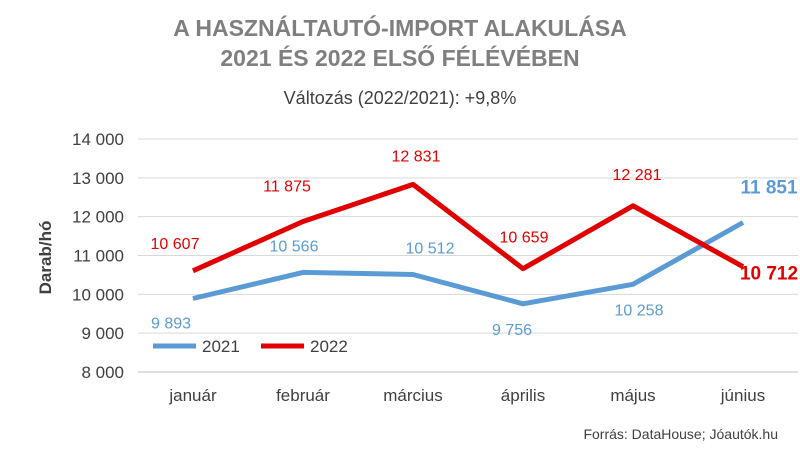 This screenshot has height=450, width=800. Describe the element at coordinates (512, 330) in the screenshot. I see `data-label: 9 756` at that location.